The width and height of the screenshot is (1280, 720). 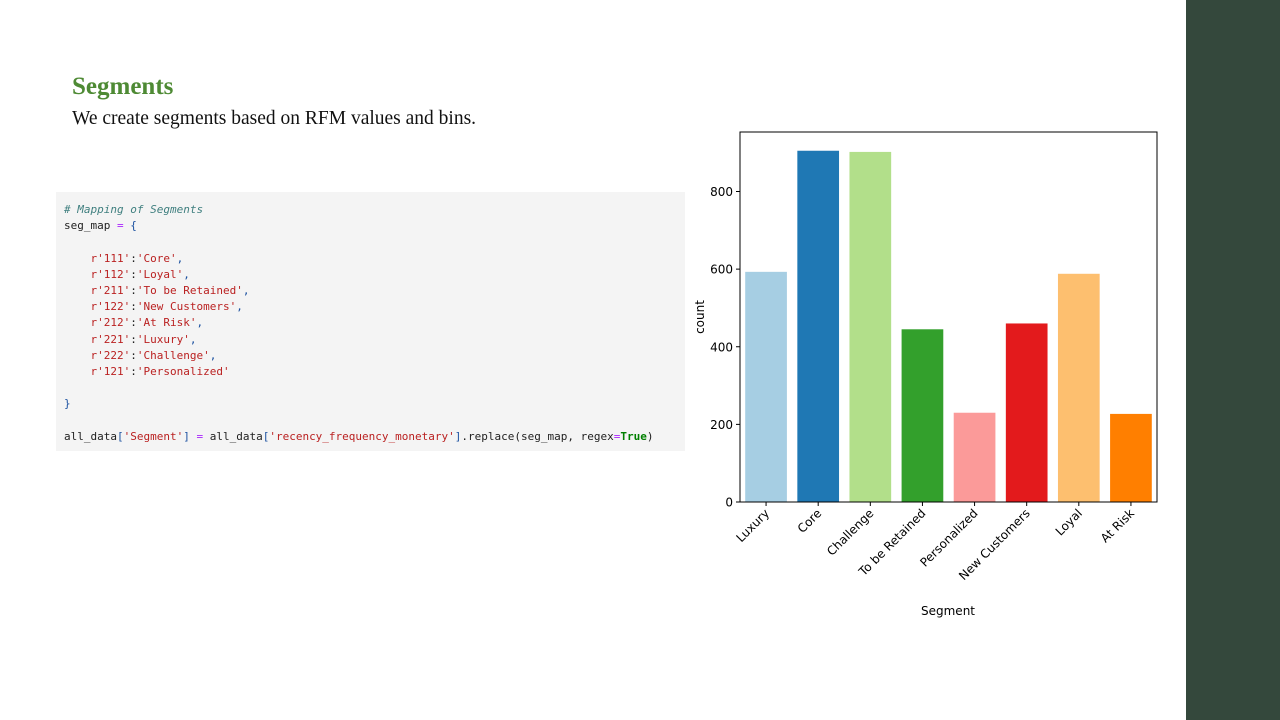 What do you see at coordinates (143, 339) in the screenshot?
I see `code-map-entry: r'221':'Luxury',` at bounding box center [143, 339].